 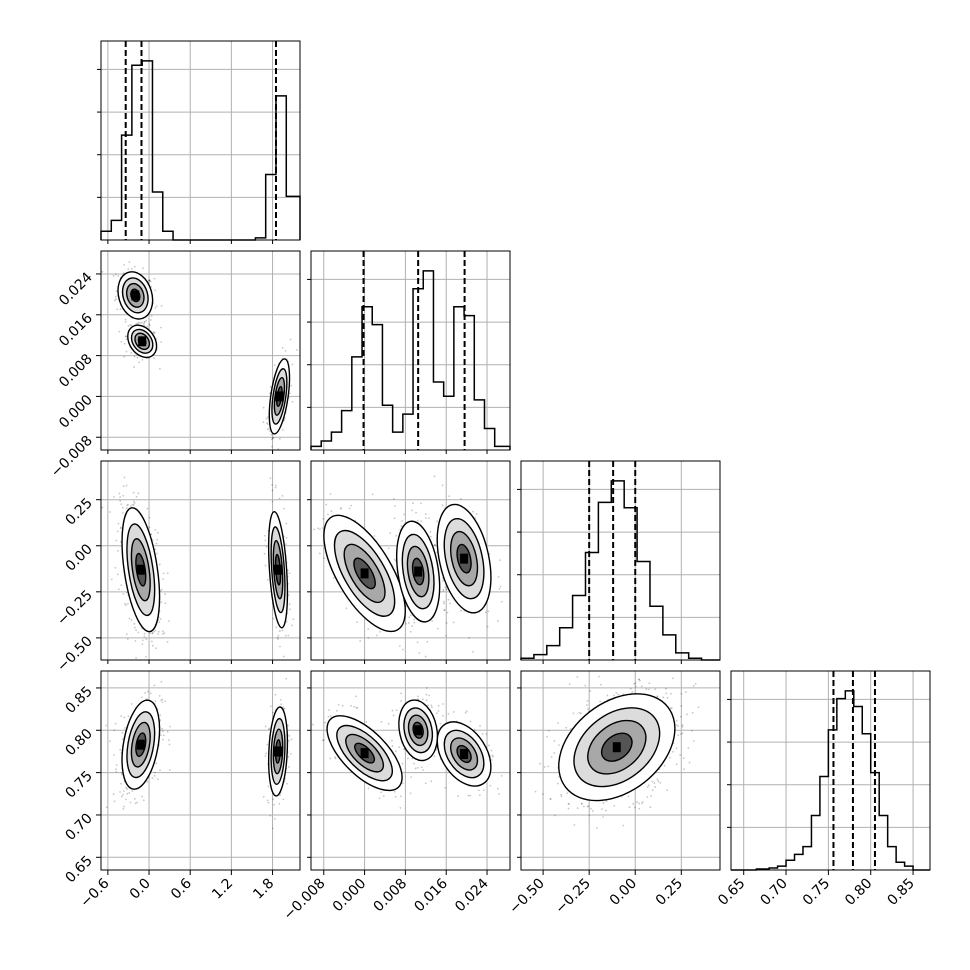 I want to click on y-tick-label: 0.85, so click(x=78, y=699).